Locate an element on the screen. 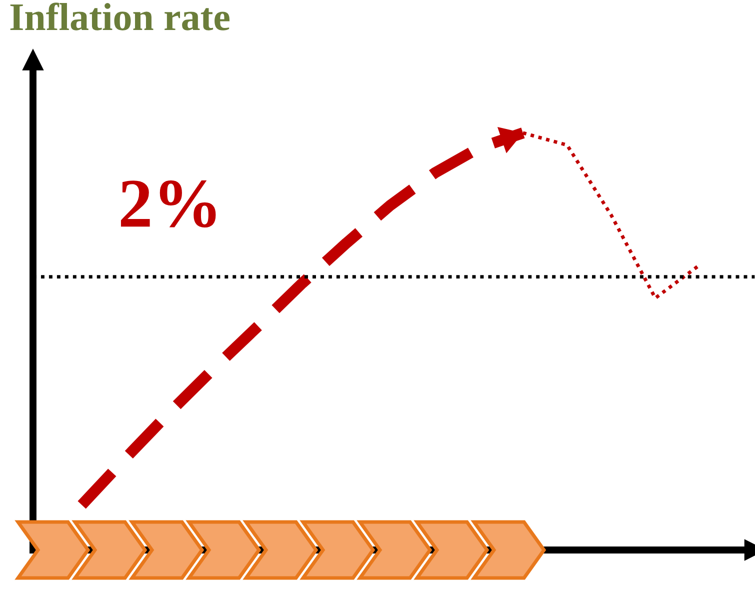 The image size is (755, 602). chart-title: Inflation rate is located at coordinates (120, 16).